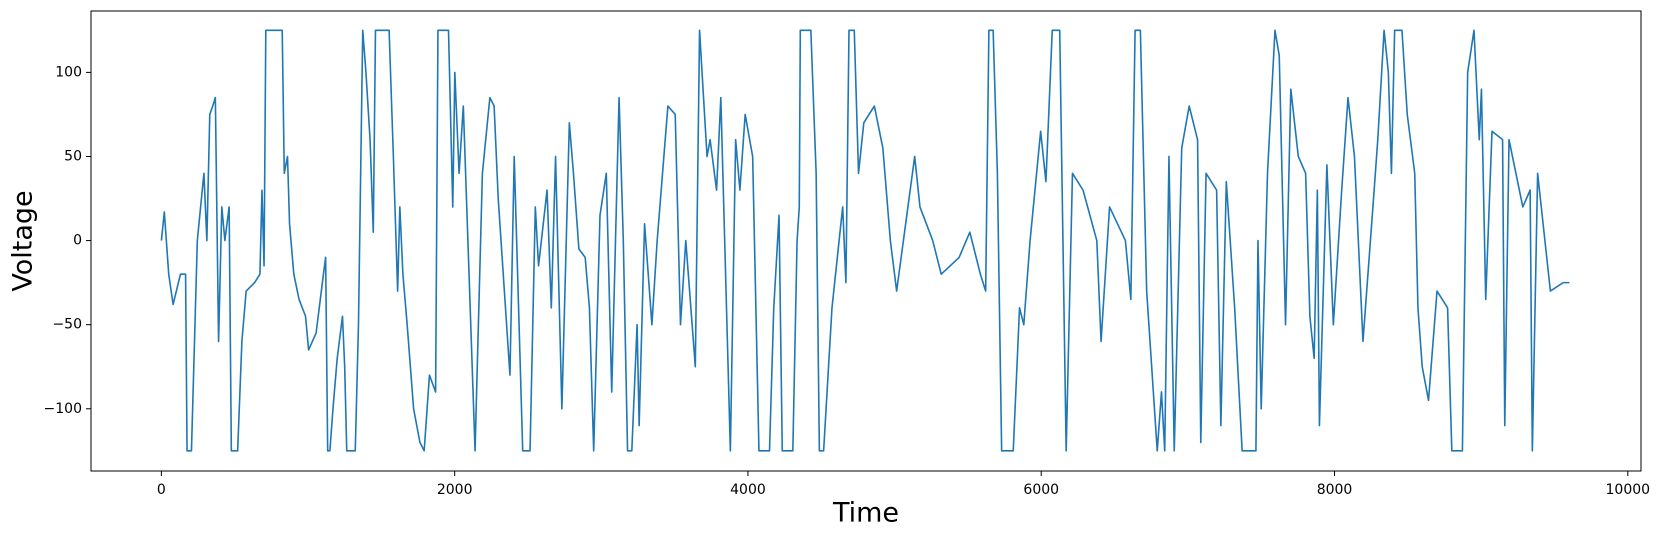 This screenshot has height=539, width=1661. I want to click on x-tick-label: 6000, so click(1041, 490).